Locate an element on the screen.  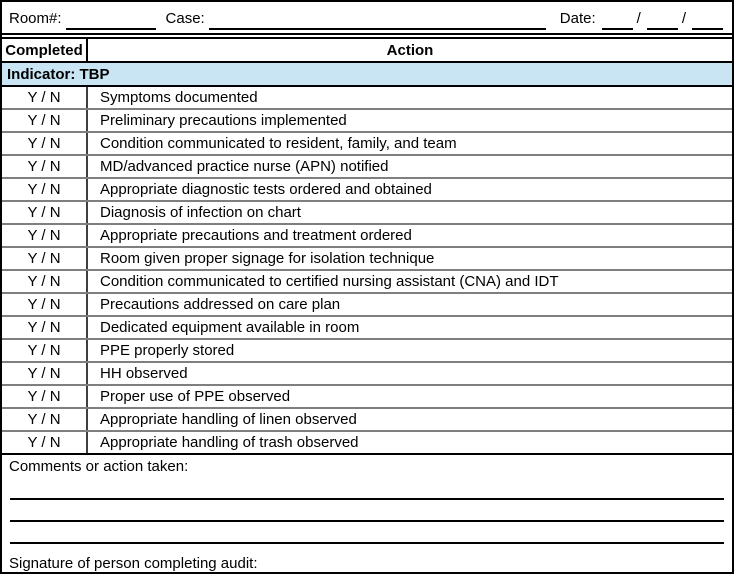
action-cell: HH observed is located at coordinates (144, 373).